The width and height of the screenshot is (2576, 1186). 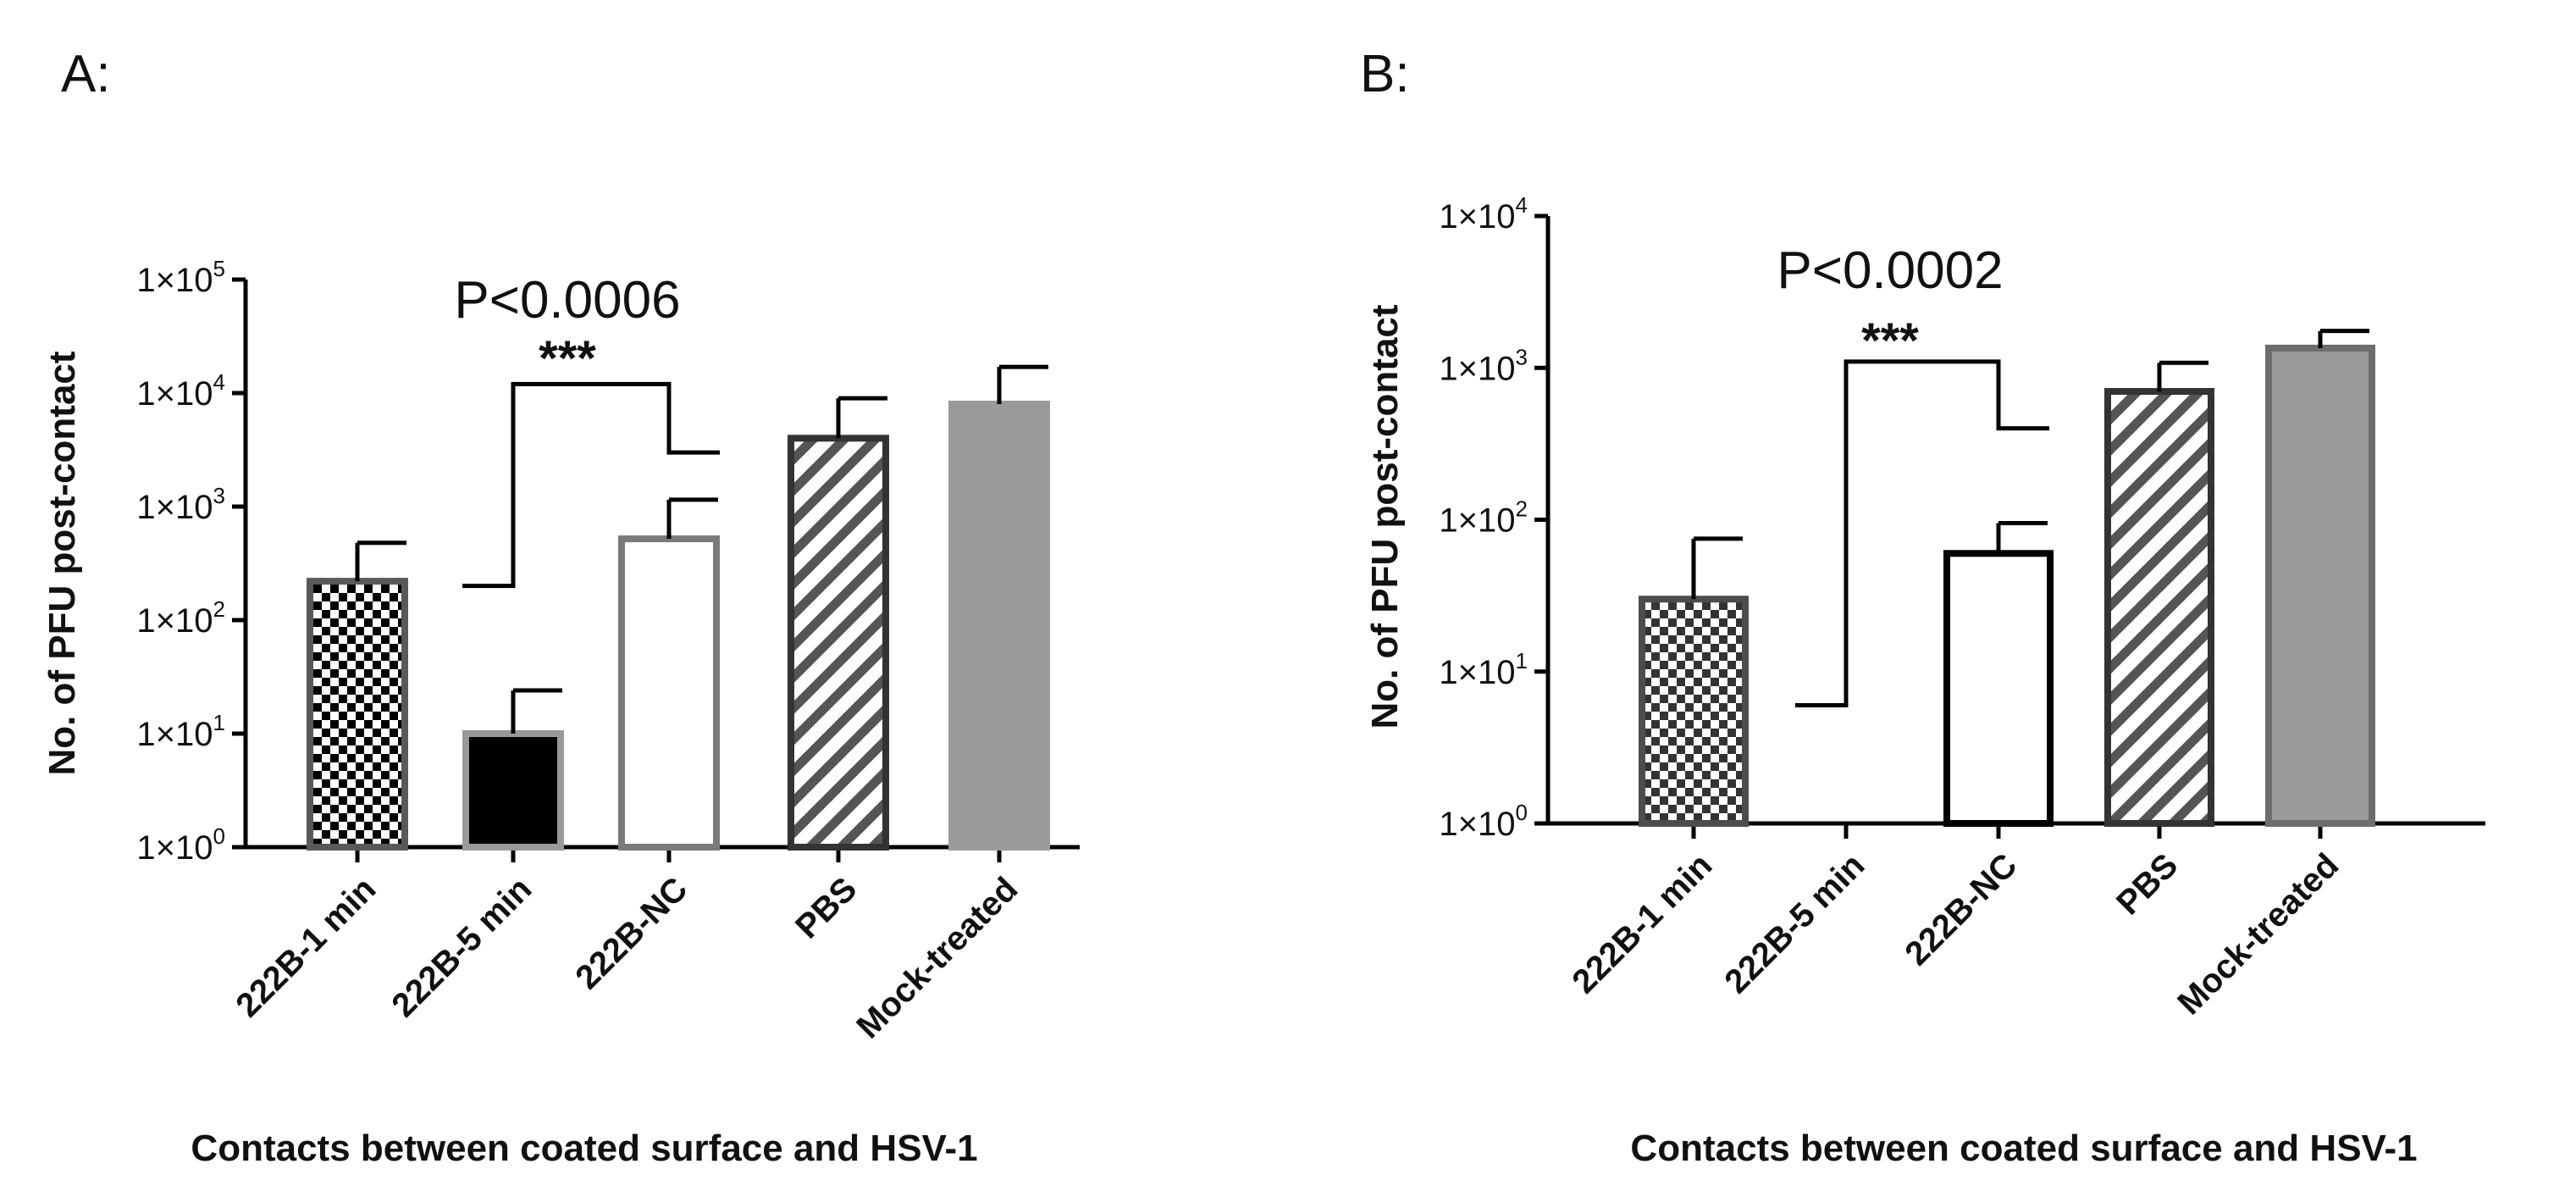 I want to click on p-value-label: P<0.0002, so click(x=1890, y=270).